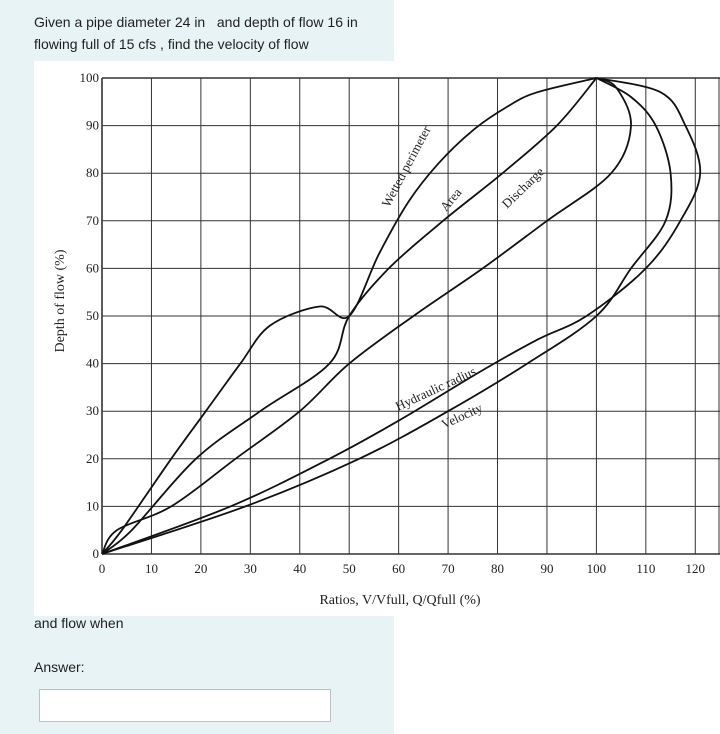 The height and width of the screenshot is (734, 720). I want to click on y-tick-label: 20, so click(92, 458).